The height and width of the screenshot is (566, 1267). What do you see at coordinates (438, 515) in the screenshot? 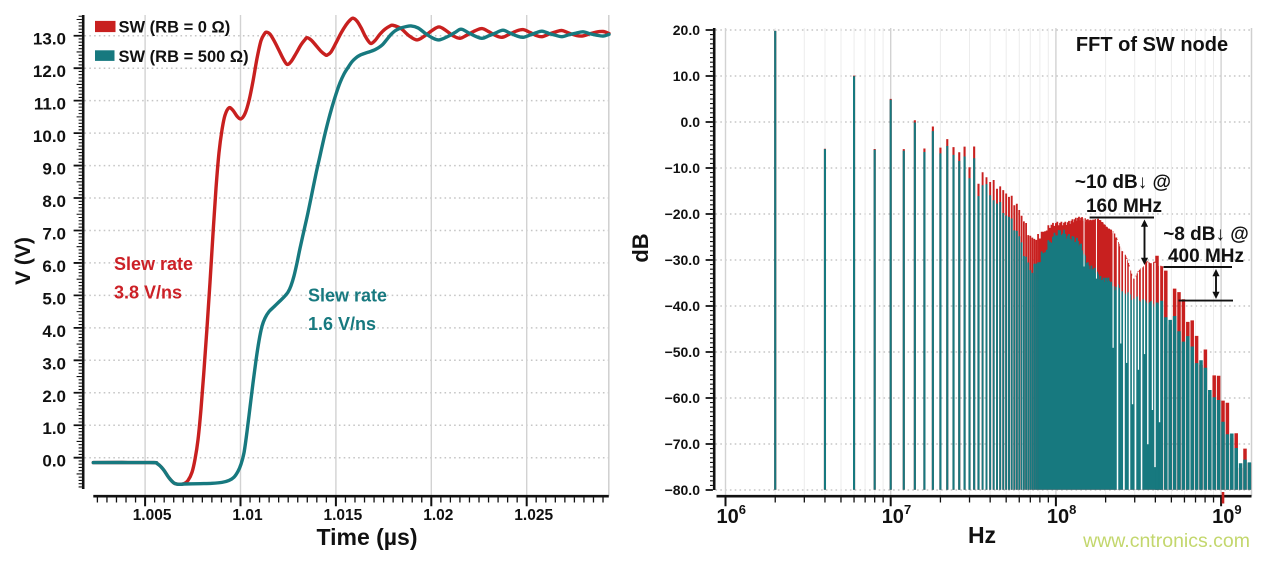
I see `svg-text: 1.02` at bounding box center [438, 515].